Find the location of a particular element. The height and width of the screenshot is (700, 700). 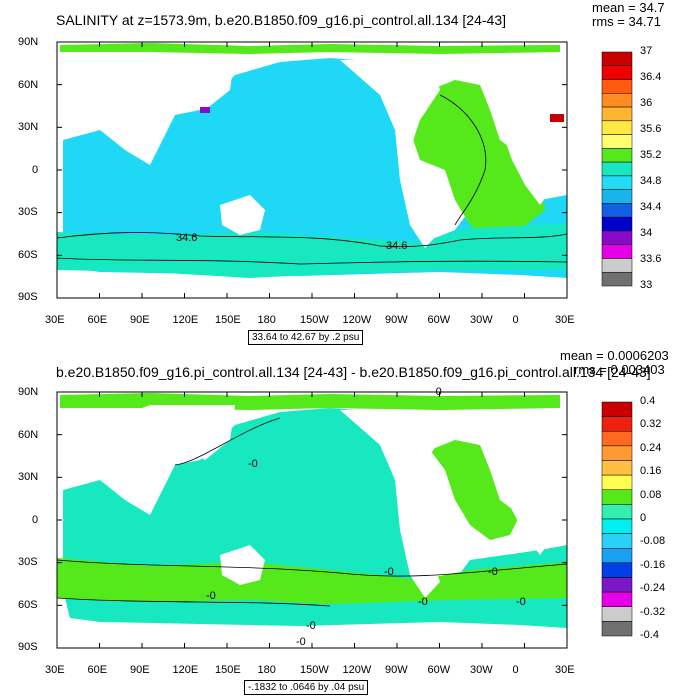

top-rms-label: rms = 34.71 is located at coordinates (627, 21).